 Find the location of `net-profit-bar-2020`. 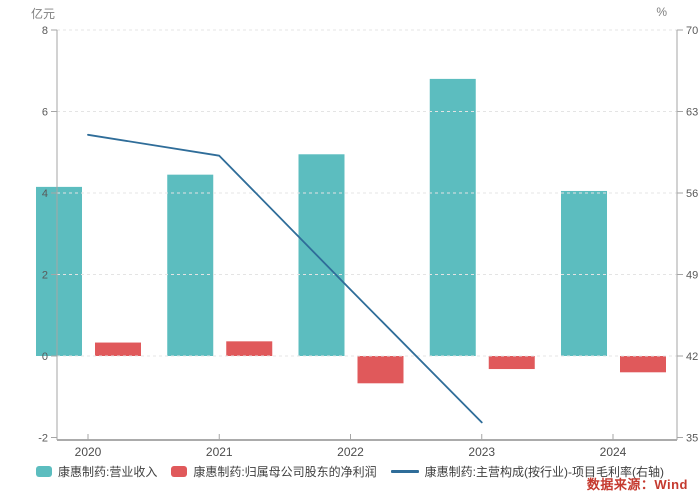

net-profit-bar-2020 is located at coordinates (118, 349).